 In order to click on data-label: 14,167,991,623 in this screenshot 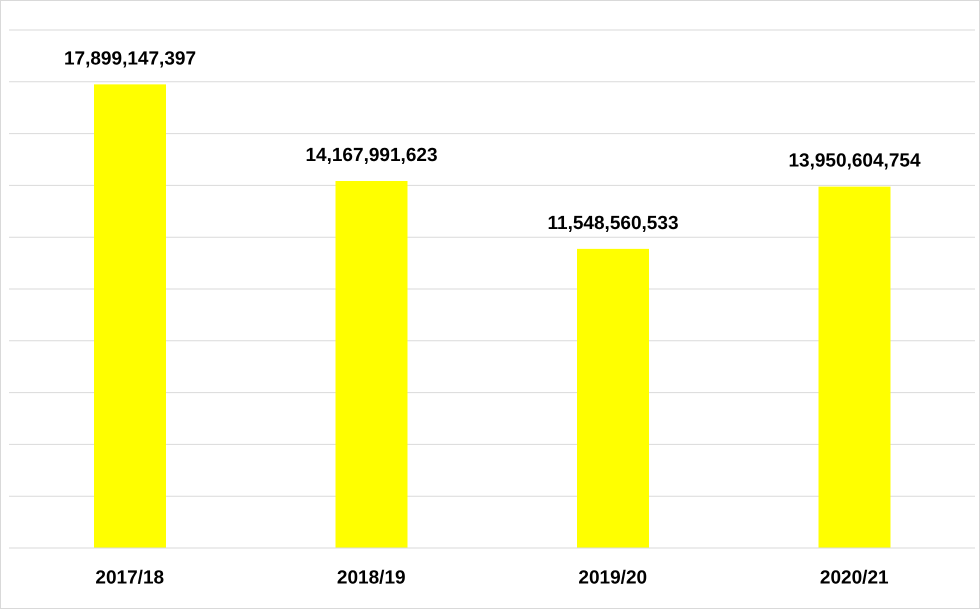, I will do `click(371, 155)`.